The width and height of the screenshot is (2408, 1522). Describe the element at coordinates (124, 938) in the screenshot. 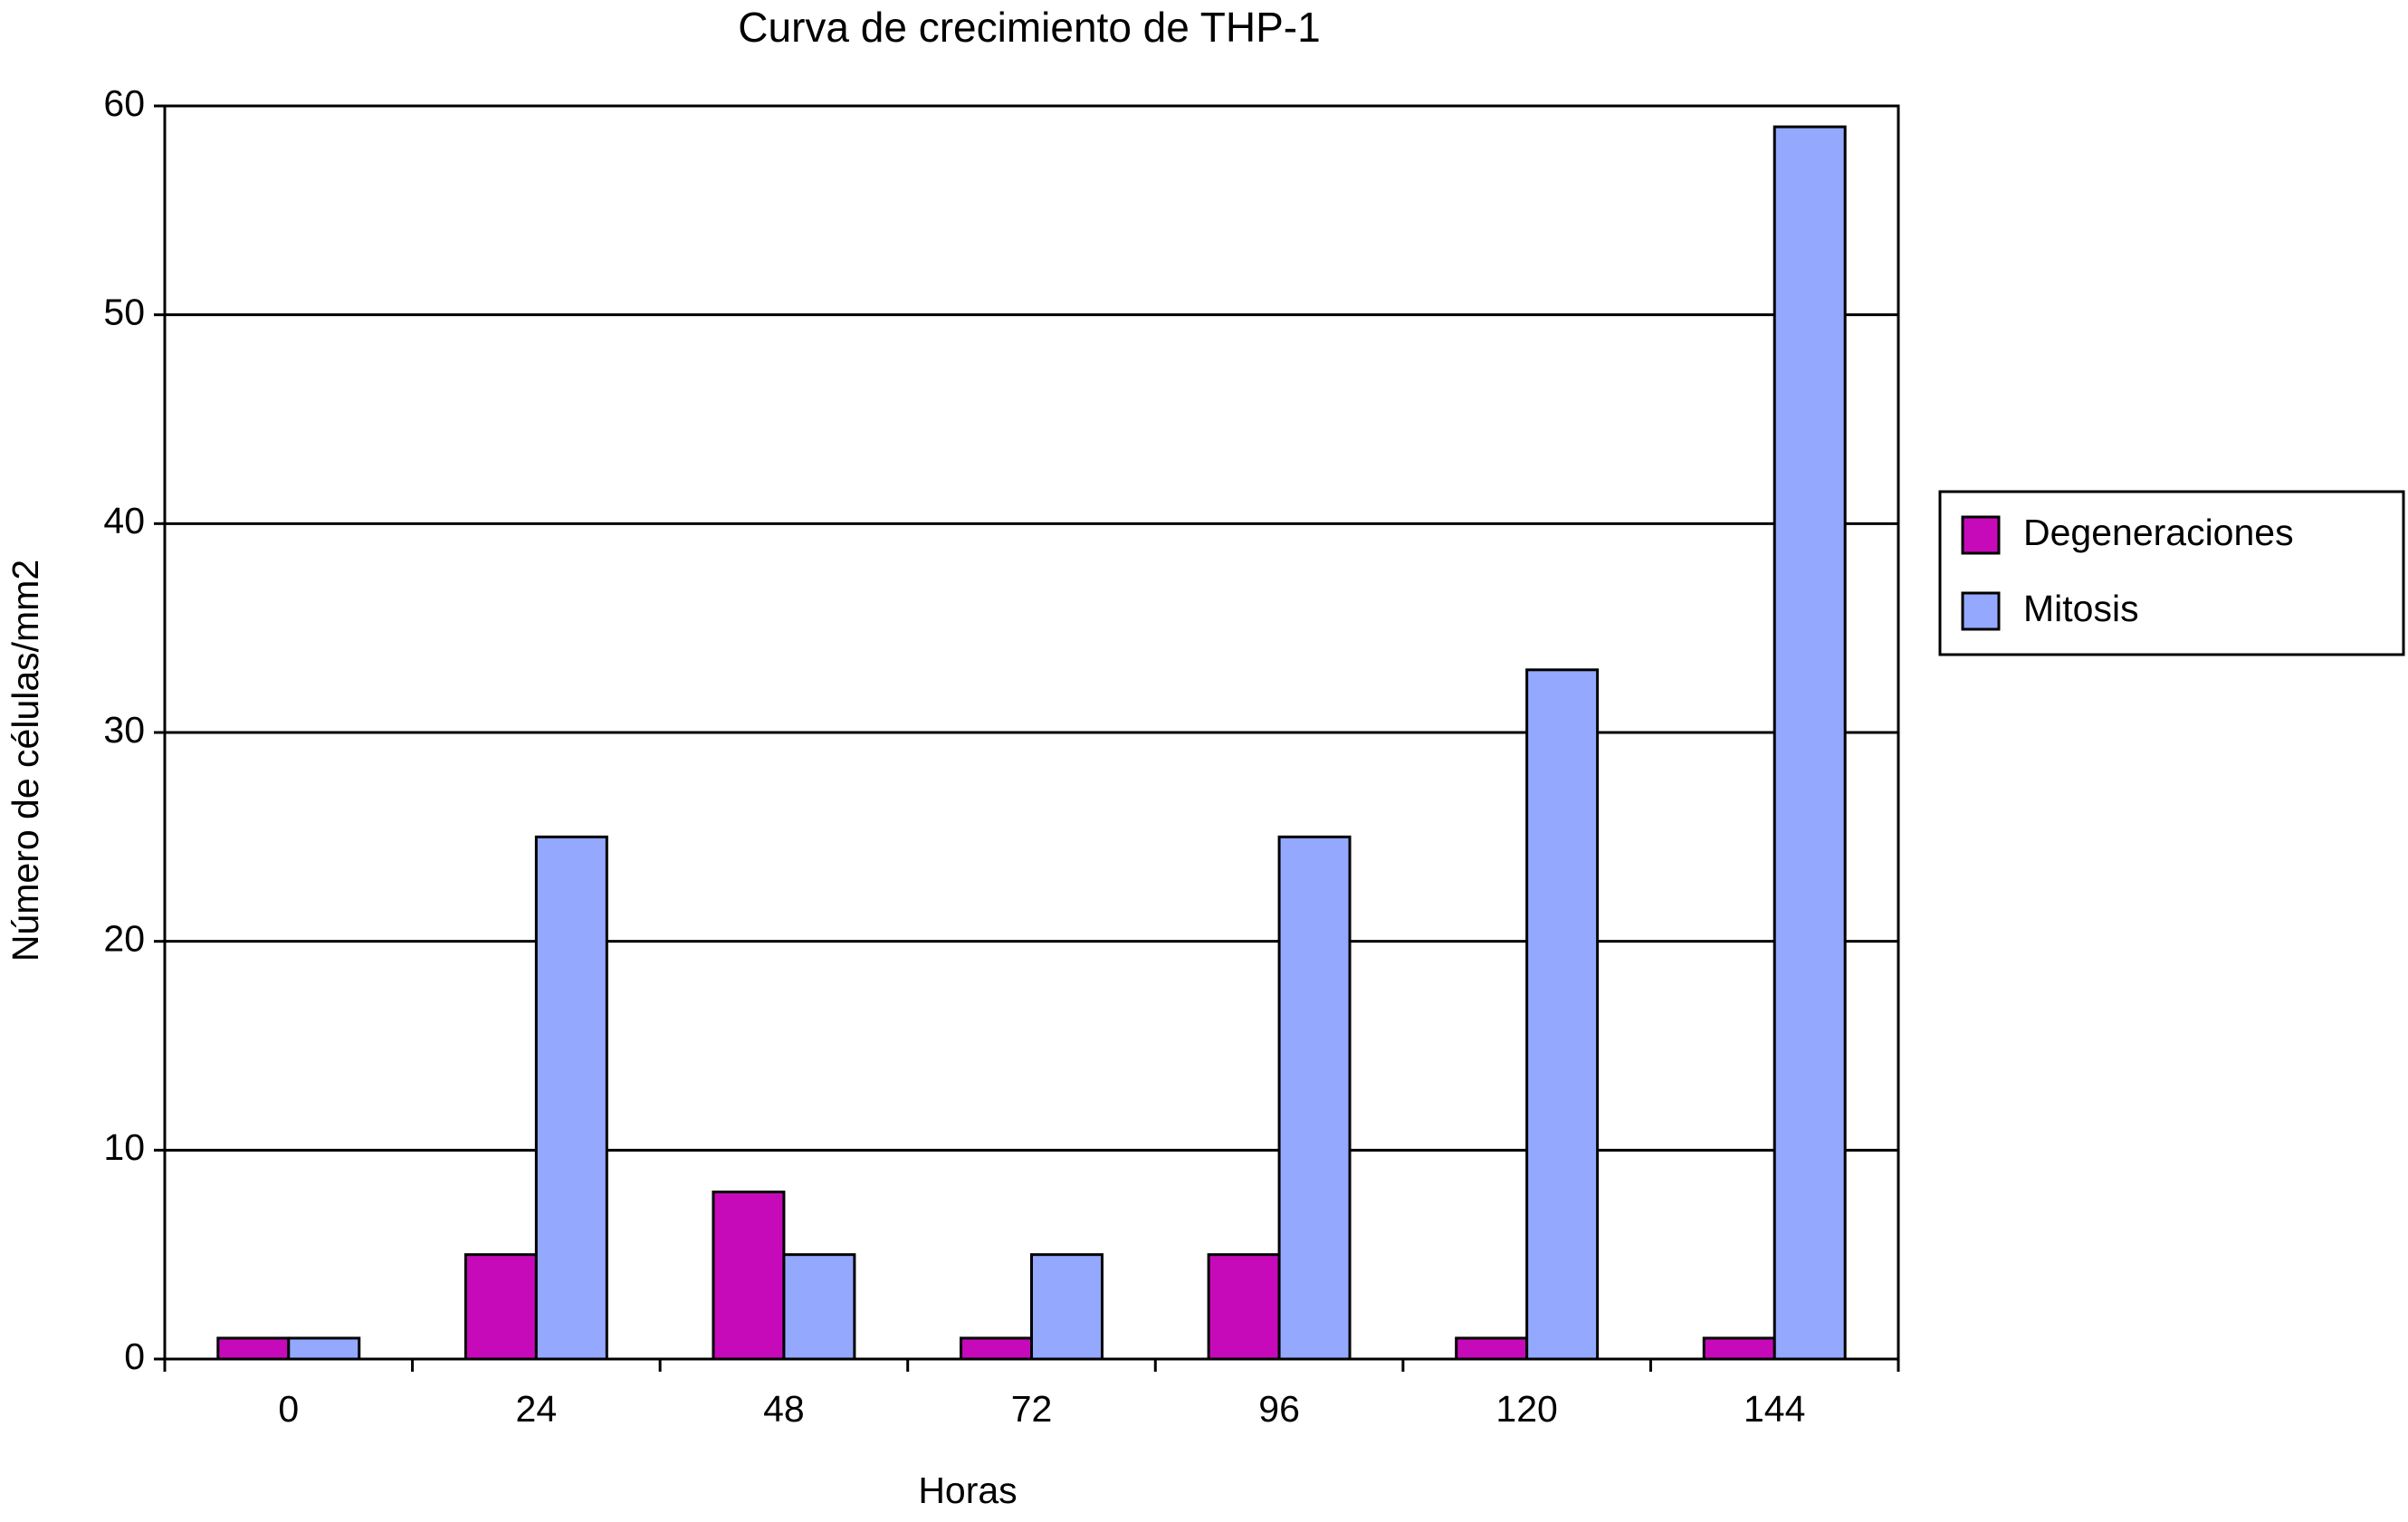

I see `y-tick-label: 20` at that location.